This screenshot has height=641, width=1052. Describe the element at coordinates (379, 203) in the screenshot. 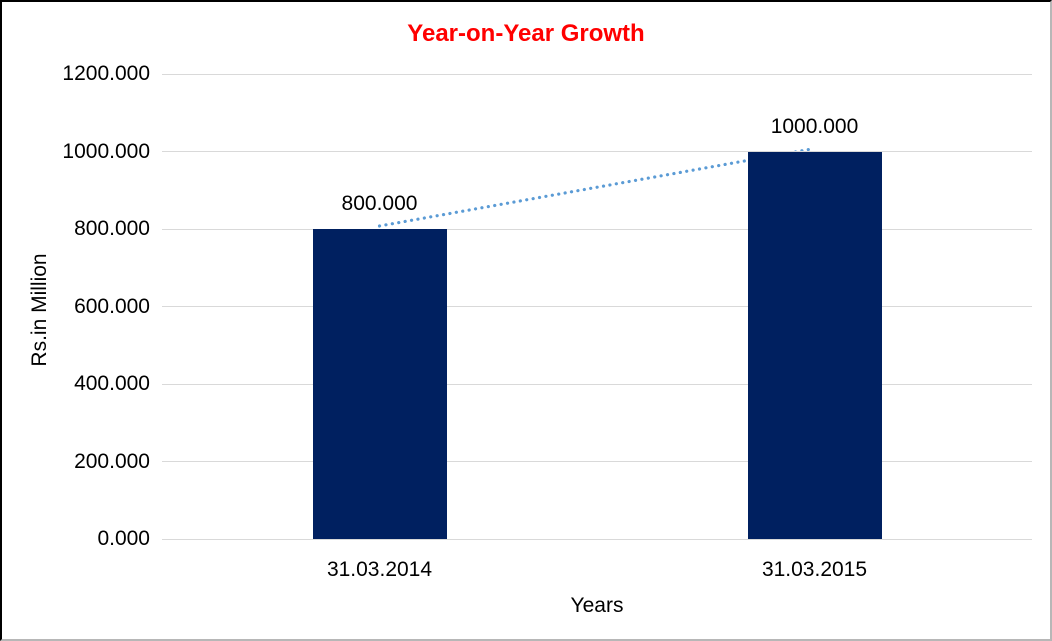

I see `bar-value-label: 800.000` at that location.